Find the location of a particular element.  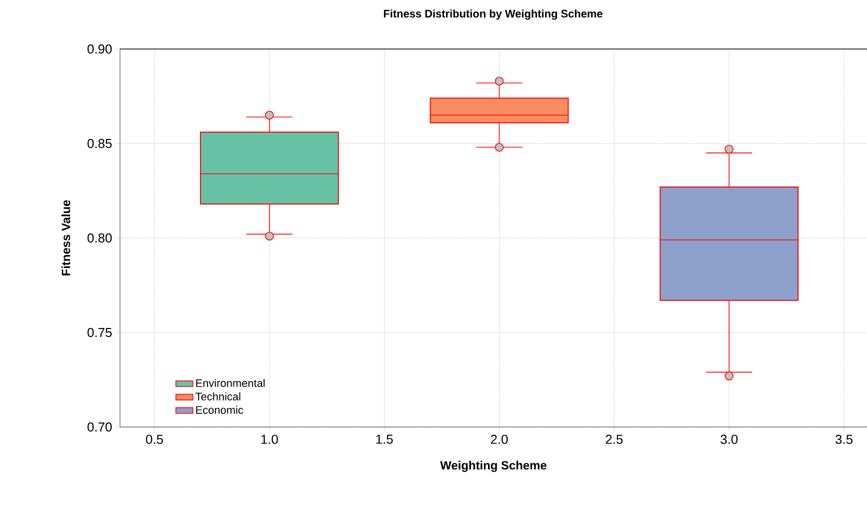

x-tick-label: 0.5 is located at coordinates (154, 439).